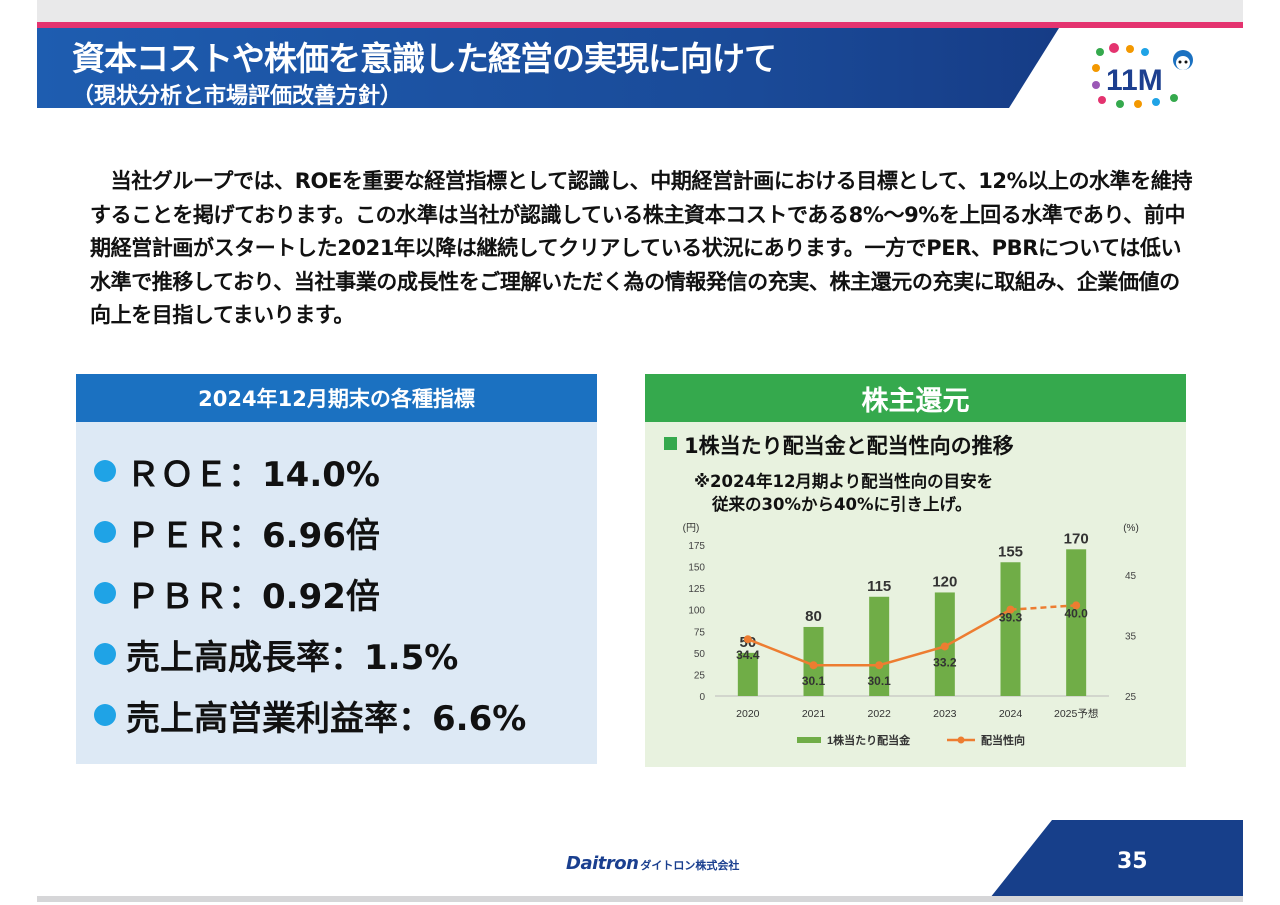  I want to click on square-bullet-icon, so click(670, 443).